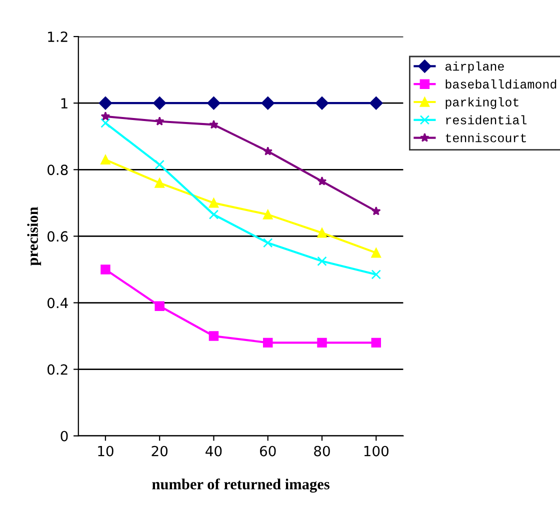  What do you see at coordinates (486, 119) in the screenshot?
I see `legend-label: residential` at bounding box center [486, 119].